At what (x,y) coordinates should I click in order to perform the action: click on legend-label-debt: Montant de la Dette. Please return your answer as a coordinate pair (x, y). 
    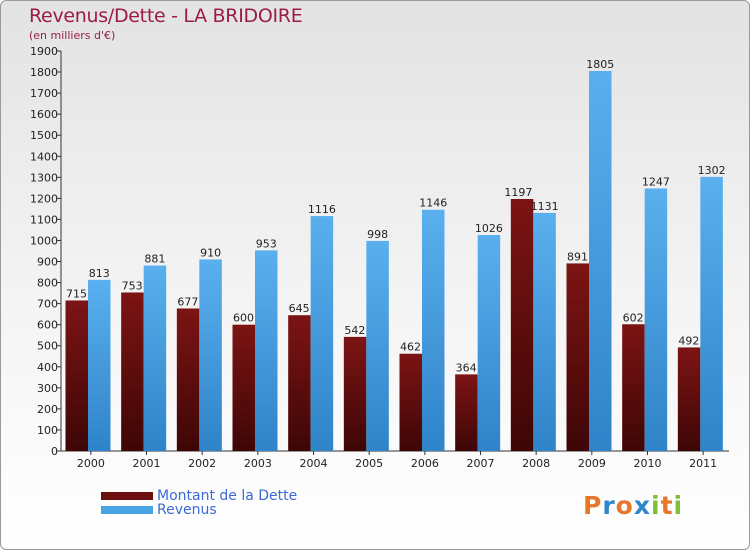
    Looking at the image, I should click on (227, 496).